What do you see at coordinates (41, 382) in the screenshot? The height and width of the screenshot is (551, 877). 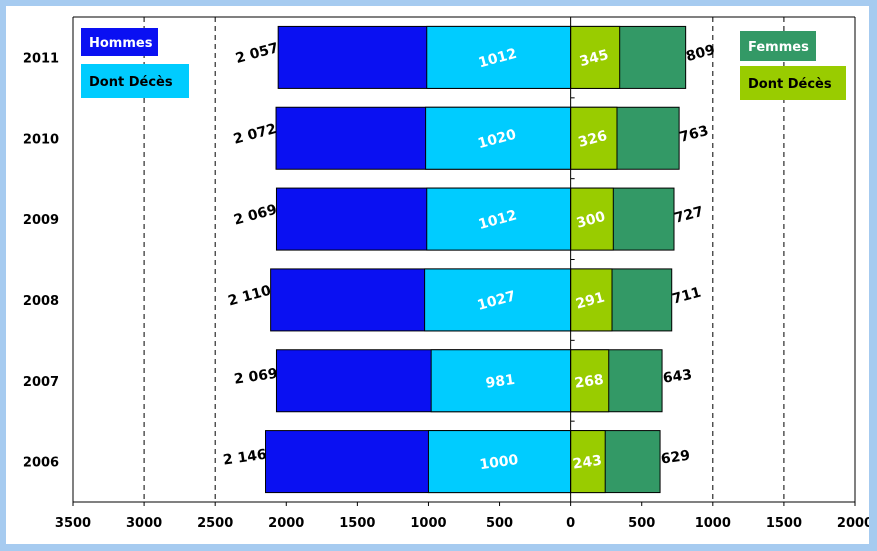 I see `y-category-label: 2007` at bounding box center [41, 382].